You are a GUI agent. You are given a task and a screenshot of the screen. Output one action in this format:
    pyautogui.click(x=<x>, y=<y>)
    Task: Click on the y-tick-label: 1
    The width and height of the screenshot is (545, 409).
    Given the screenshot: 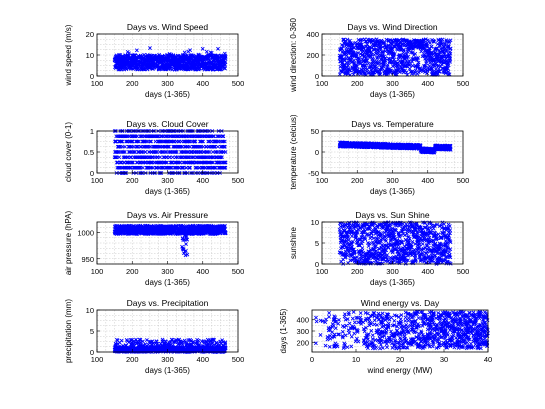 What is the action you would take?
    pyautogui.click(x=92, y=131)
    